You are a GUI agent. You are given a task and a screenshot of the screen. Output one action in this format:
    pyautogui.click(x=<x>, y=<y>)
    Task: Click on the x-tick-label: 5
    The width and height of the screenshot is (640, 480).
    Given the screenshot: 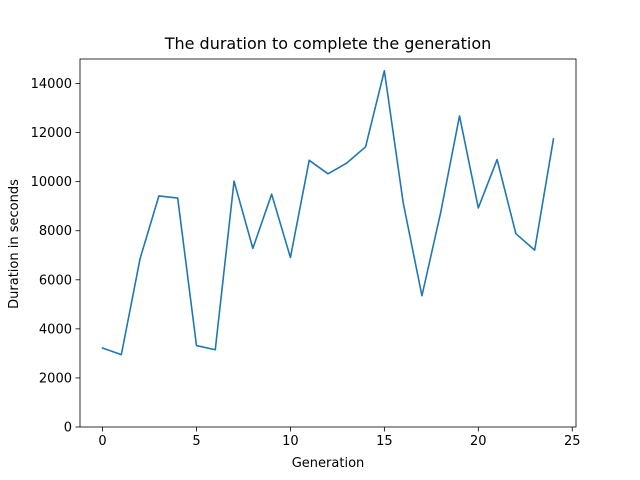 What is the action you would take?
    pyautogui.click(x=196, y=441)
    